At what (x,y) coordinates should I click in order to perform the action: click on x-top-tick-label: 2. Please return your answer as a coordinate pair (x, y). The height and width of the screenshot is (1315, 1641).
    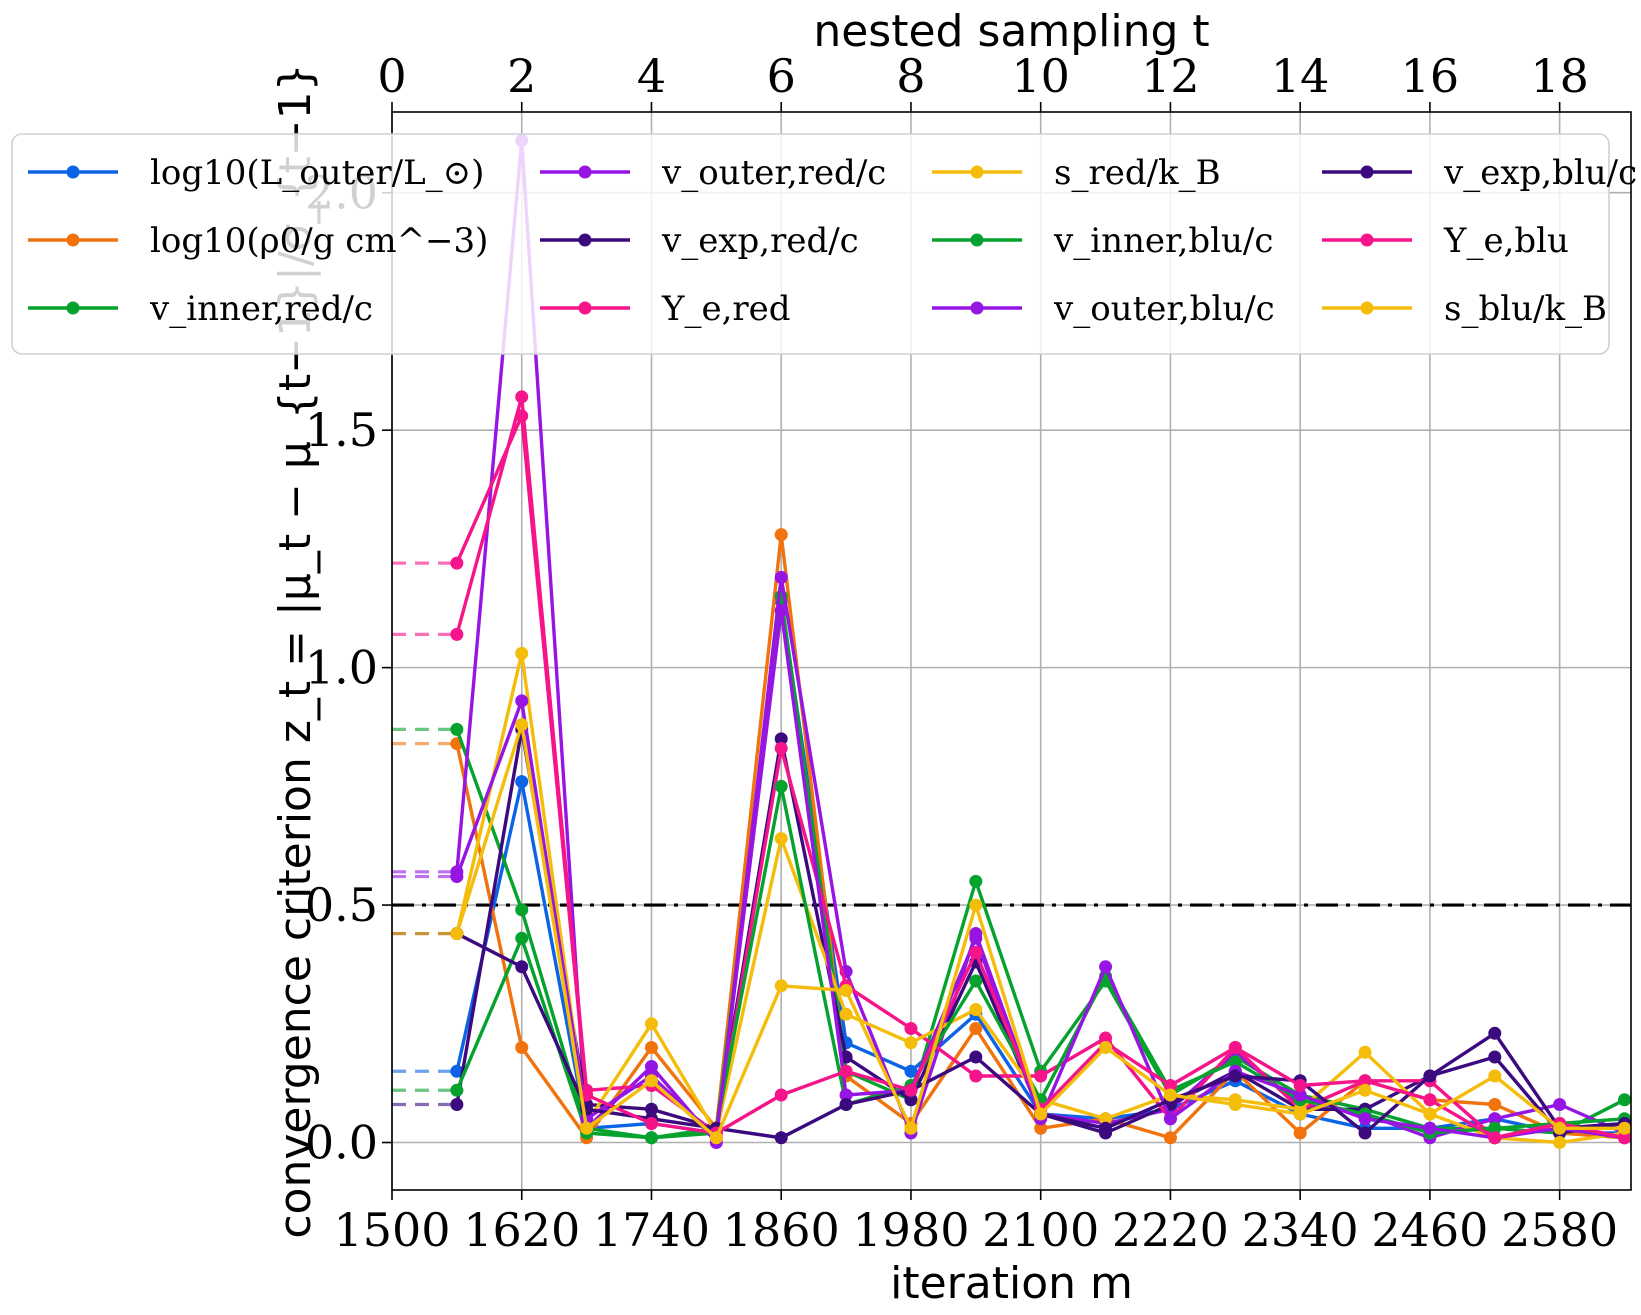
    Looking at the image, I should click on (521, 76).